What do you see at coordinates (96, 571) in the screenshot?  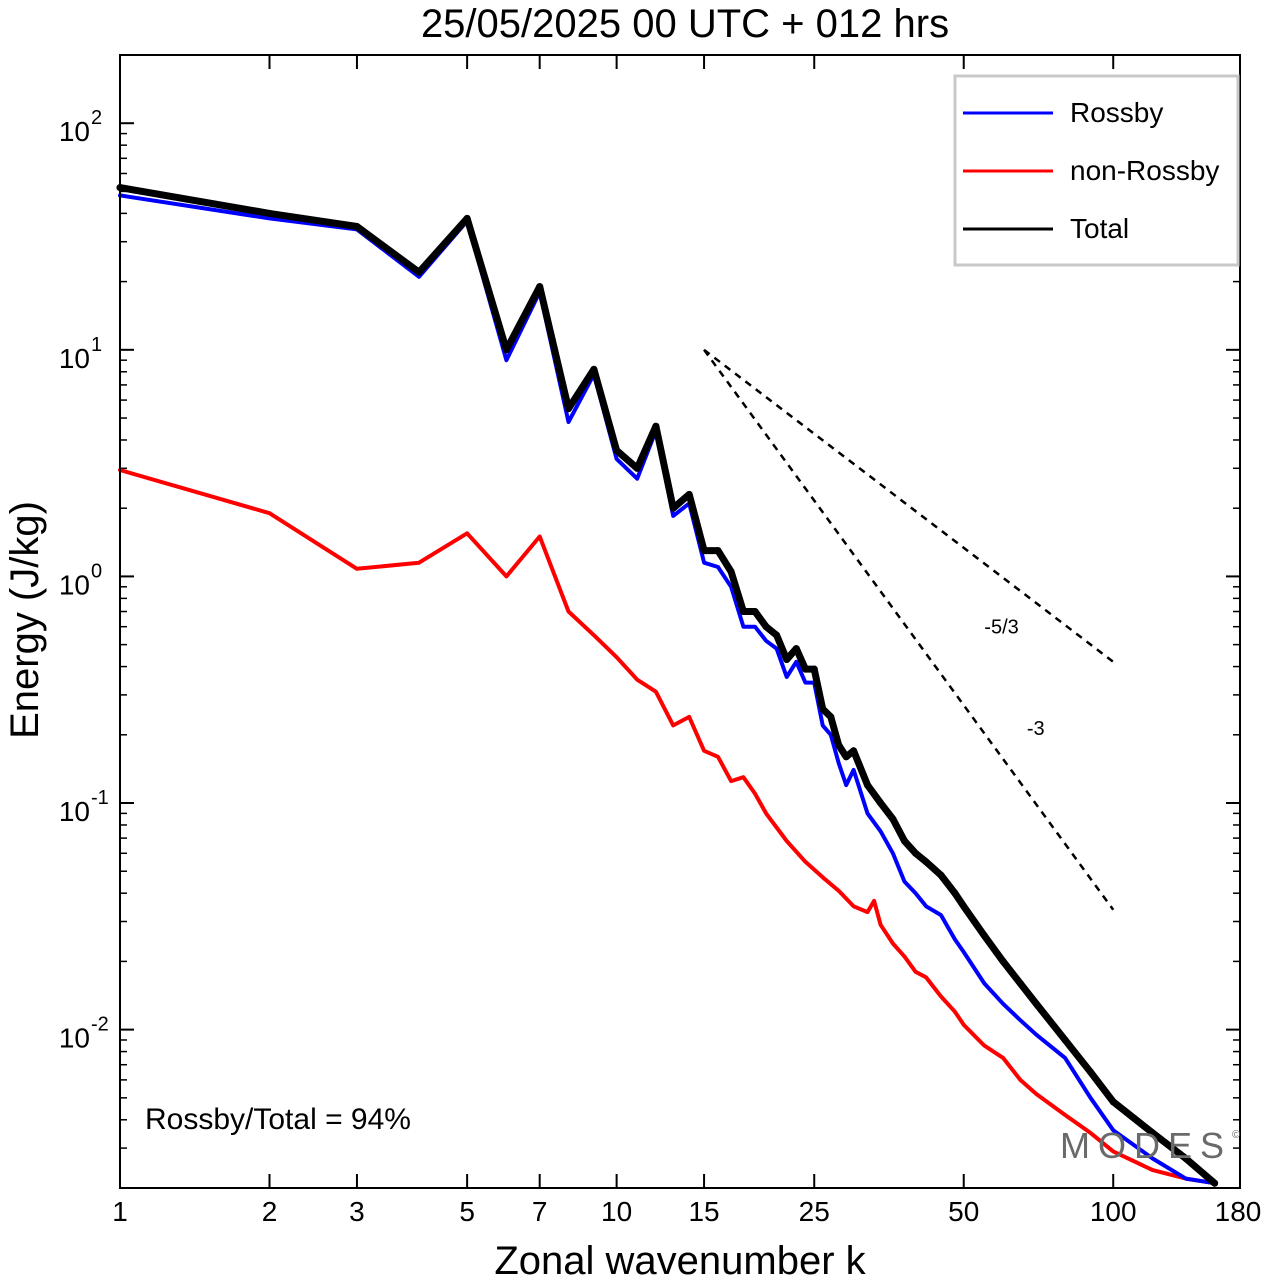 I see `y-tick-label-exponent: 0` at bounding box center [96, 571].